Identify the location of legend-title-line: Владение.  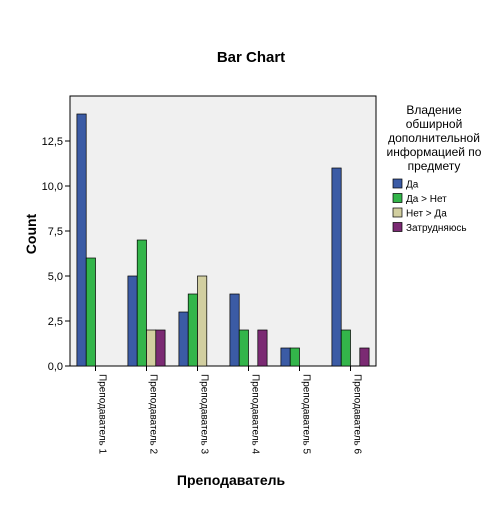
(434, 110).